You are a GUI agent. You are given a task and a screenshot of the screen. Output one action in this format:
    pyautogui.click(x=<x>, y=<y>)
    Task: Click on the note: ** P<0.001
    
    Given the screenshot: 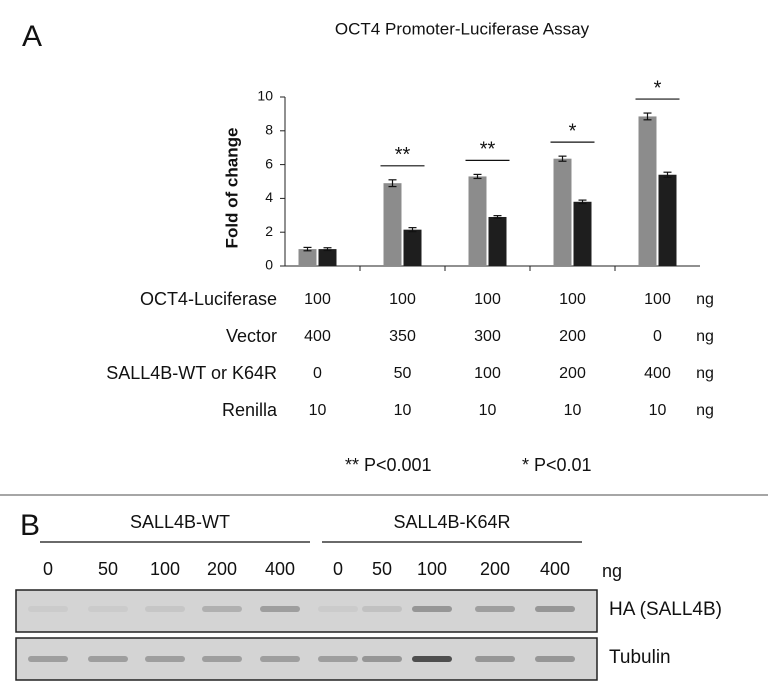 What is the action you would take?
    pyautogui.click(x=388, y=465)
    